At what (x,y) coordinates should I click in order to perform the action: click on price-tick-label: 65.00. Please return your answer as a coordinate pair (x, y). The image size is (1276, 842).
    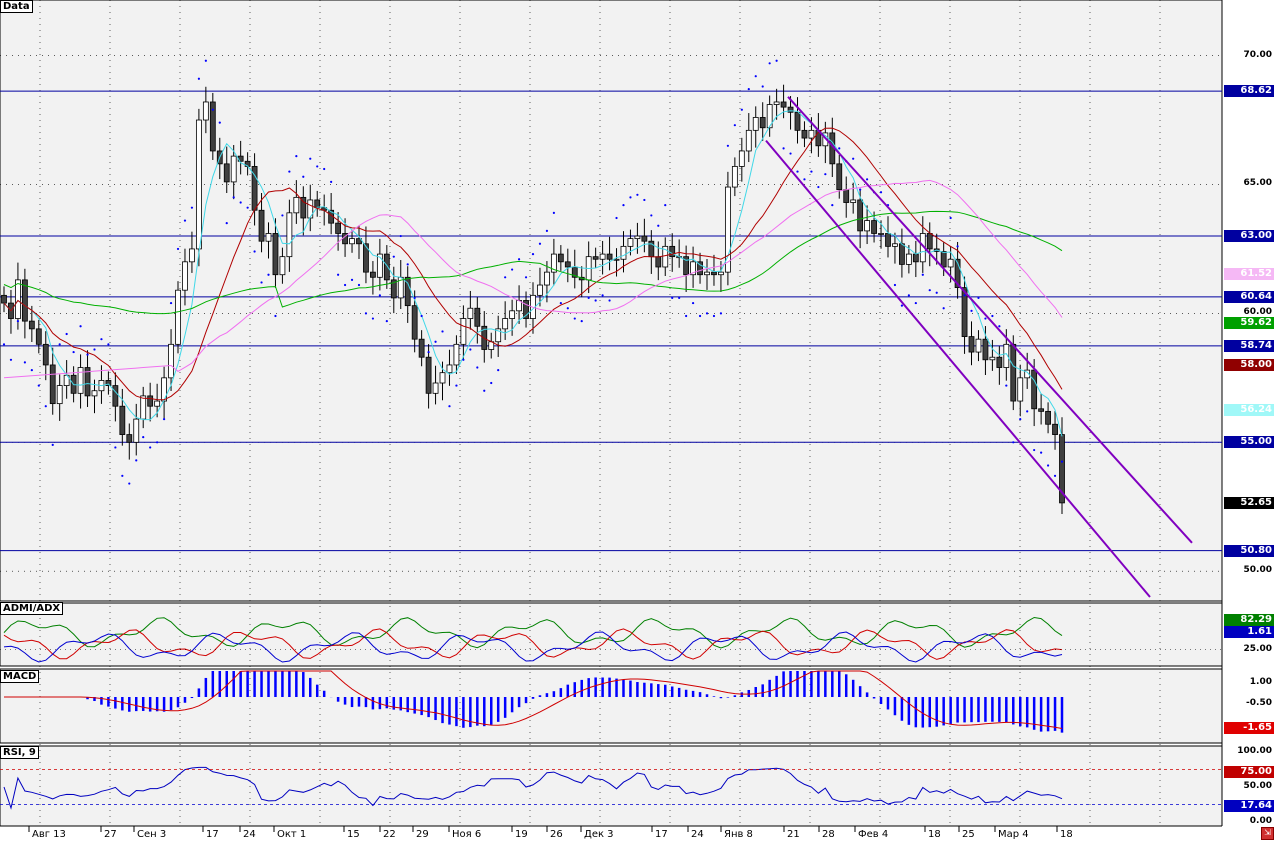
    Looking at the image, I should click on (1257, 183).